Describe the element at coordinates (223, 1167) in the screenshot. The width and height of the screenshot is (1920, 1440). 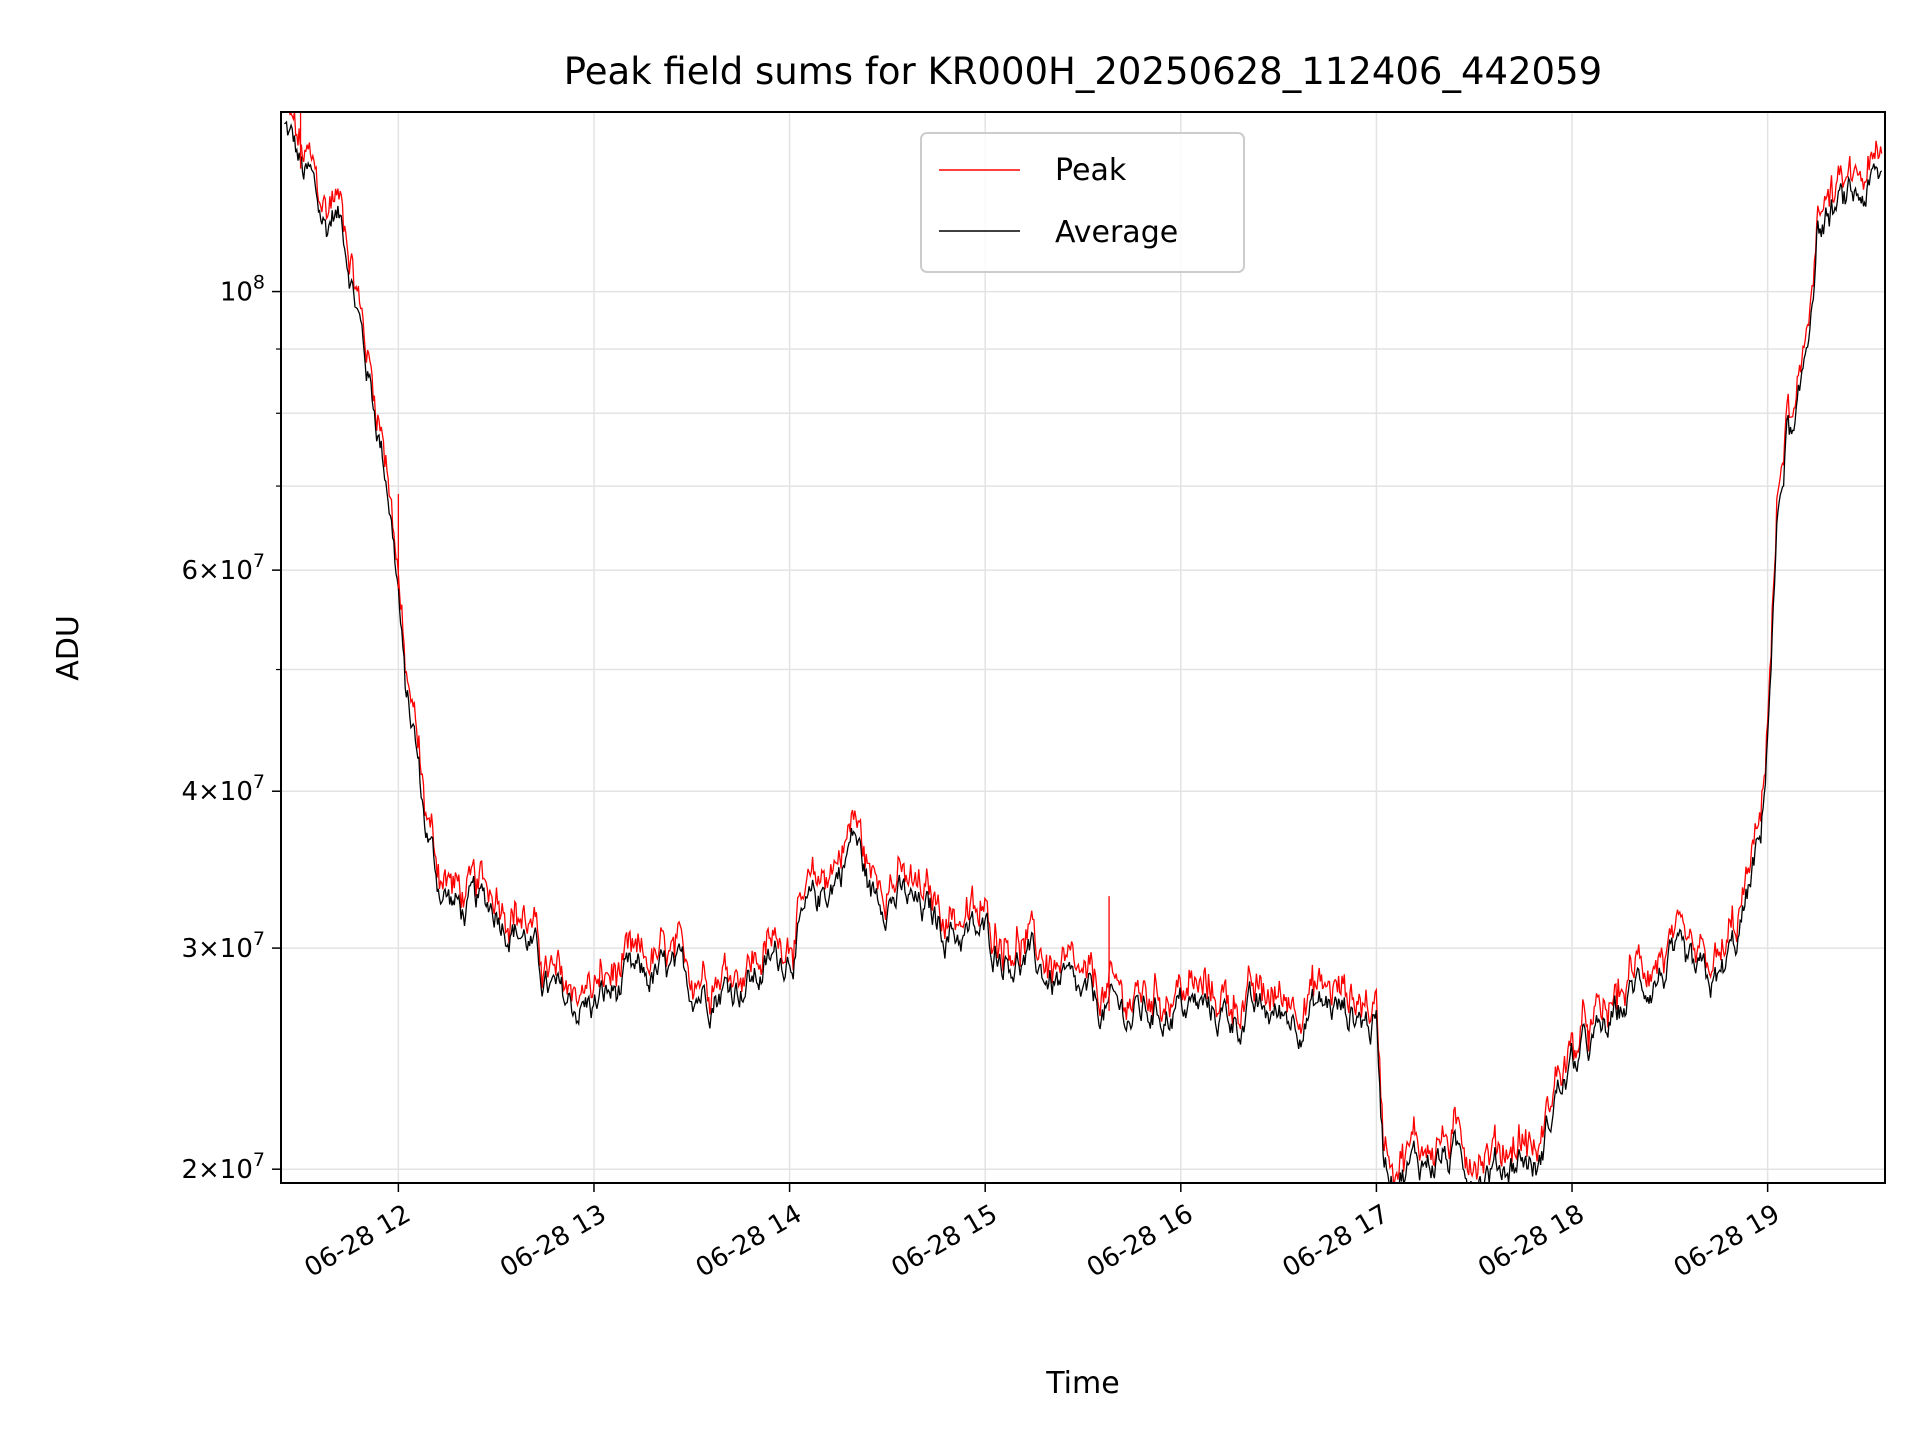
I see `y-tick-label: 2×107` at that location.